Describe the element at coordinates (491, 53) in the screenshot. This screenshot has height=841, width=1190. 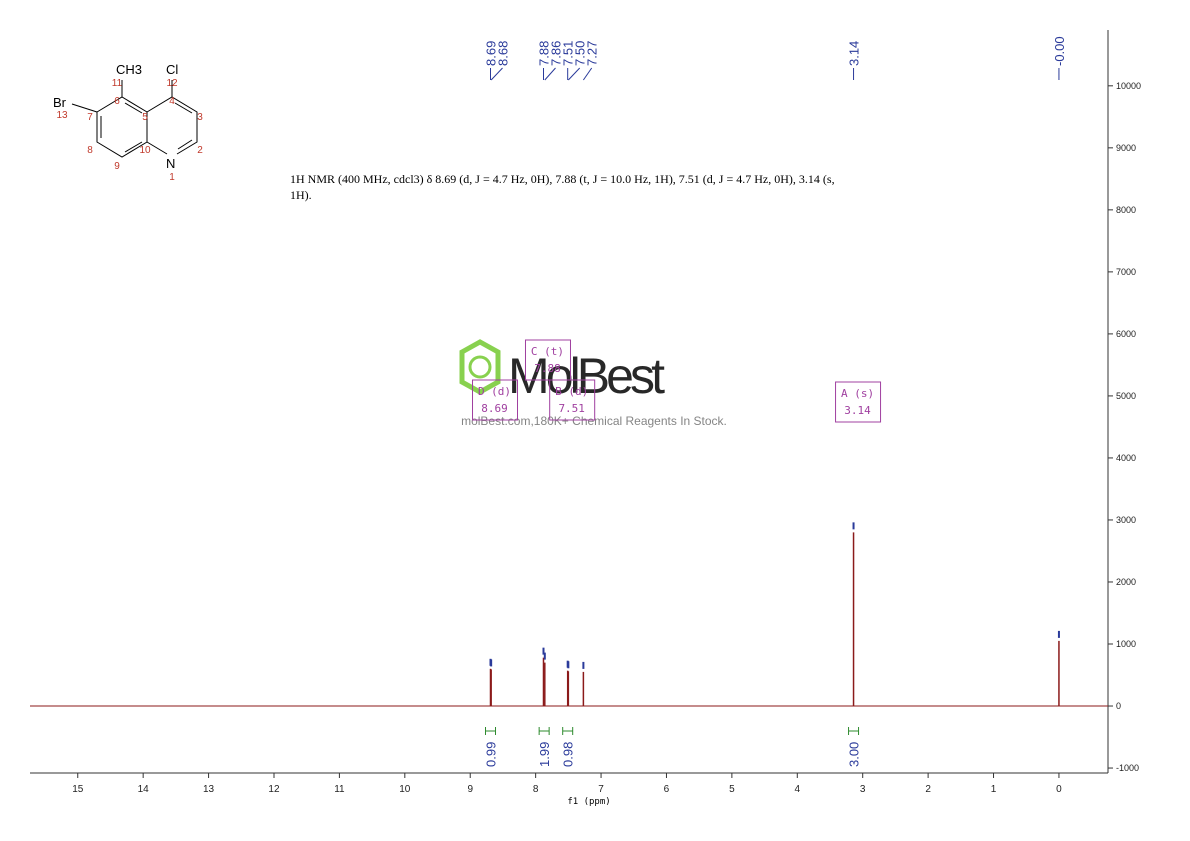
I see `peak-label: 8.69` at that location.